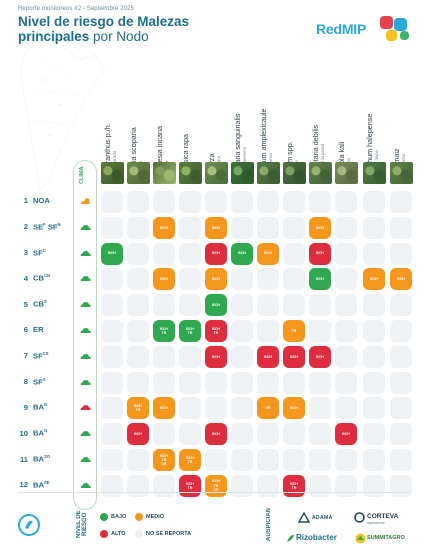  I want to click on node-row: 10 BAO BCH BCH BCH, so click(212, 434).